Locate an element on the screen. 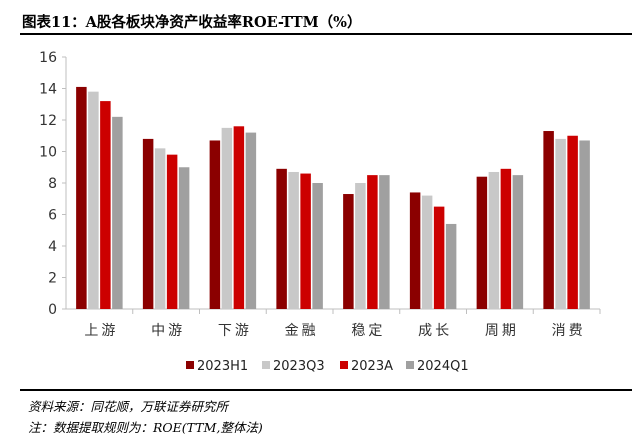  x-tick-label: 成长 is located at coordinates (435, 331).